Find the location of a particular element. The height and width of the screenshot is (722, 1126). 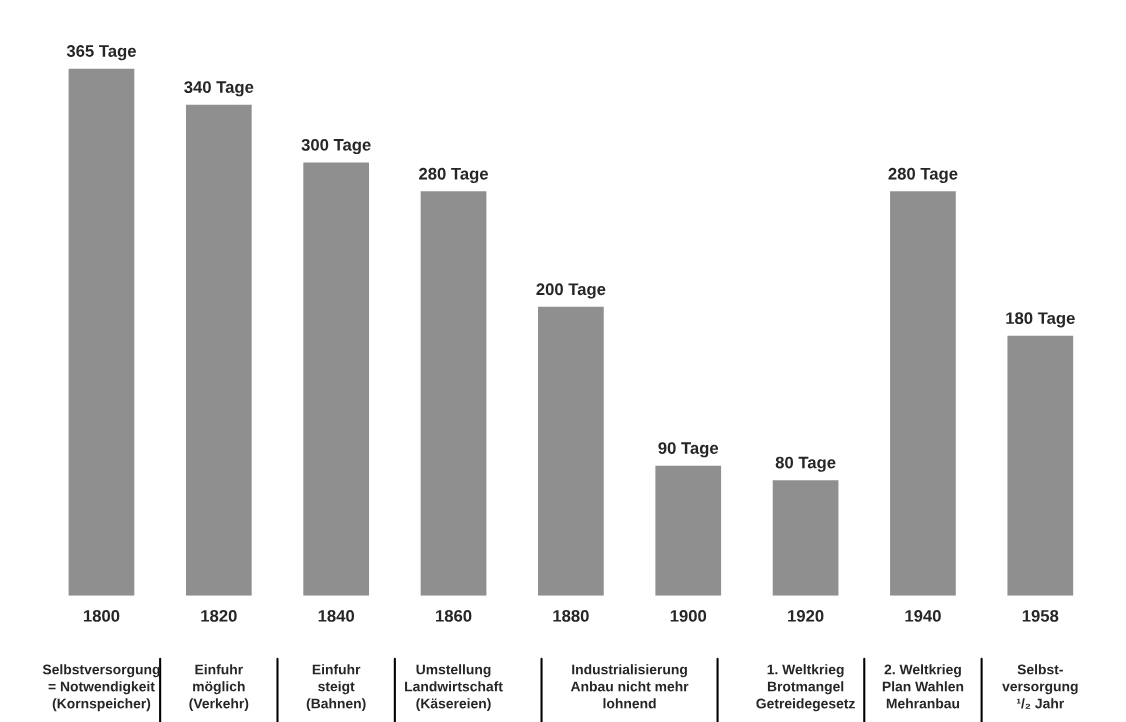

text: Umstellung Landwirtschaft (Käsereien) is located at coordinates (454, 688).